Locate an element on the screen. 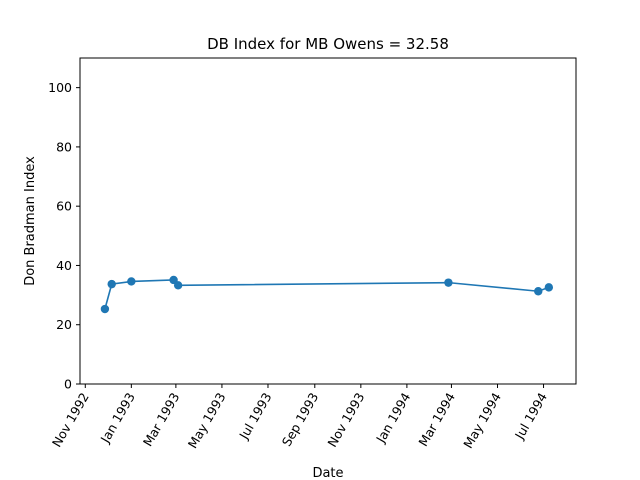 The height and width of the screenshot is (480, 640). y-tick-label: 60 is located at coordinates (64, 206).